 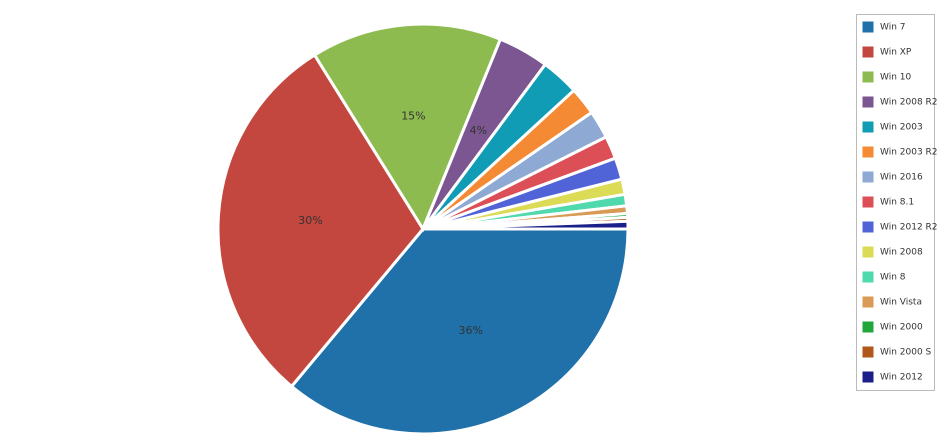 What do you see at coordinates (478, 130) in the screenshot?
I see `data-label: 4%` at bounding box center [478, 130].